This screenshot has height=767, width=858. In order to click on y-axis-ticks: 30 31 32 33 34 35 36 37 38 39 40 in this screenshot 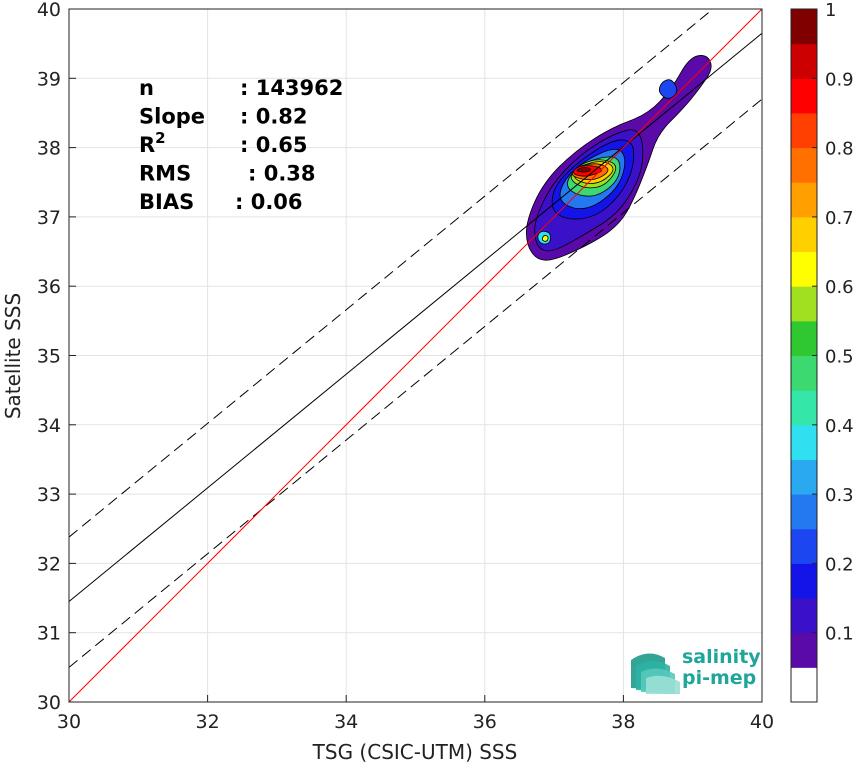, I will do `click(56, 357)`.